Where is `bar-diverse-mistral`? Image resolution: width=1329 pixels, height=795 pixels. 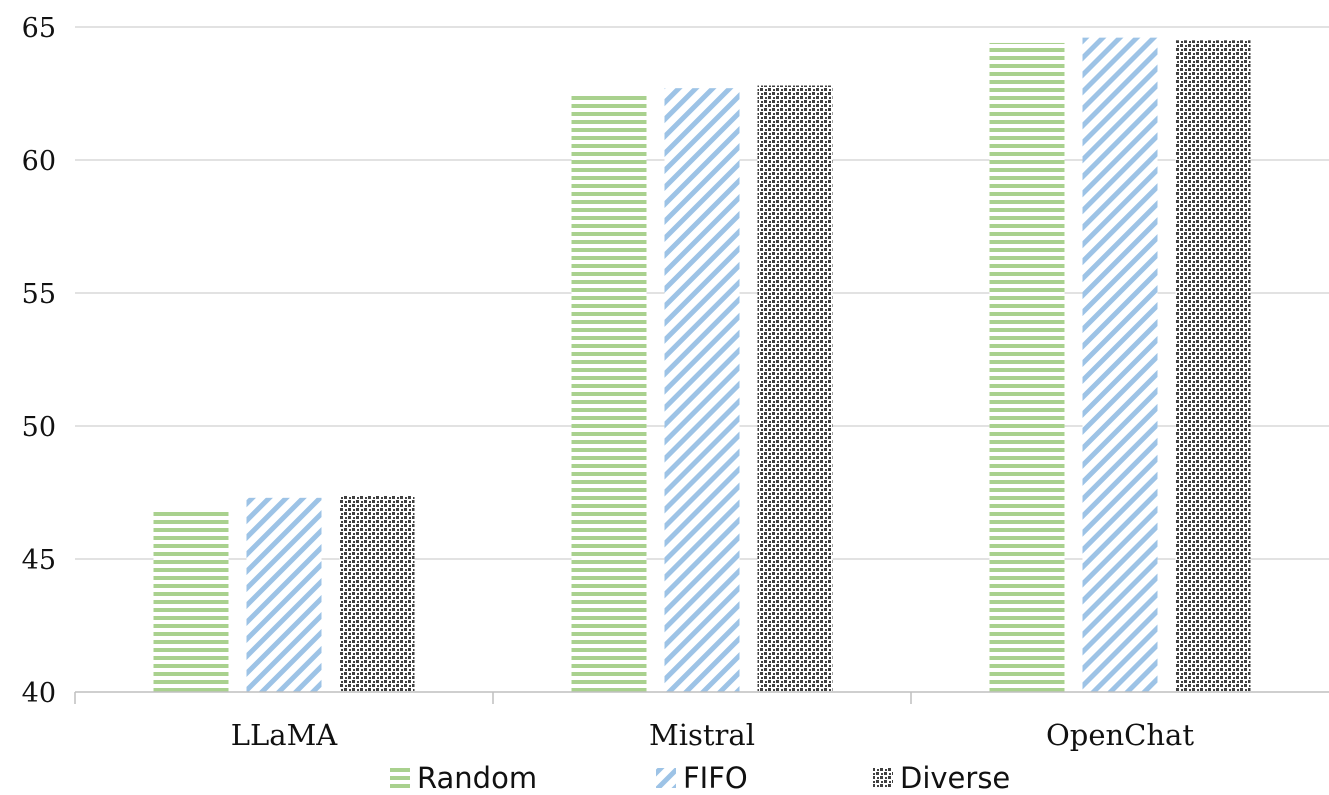
bar-diverse-mistral is located at coordinates (795, 388).